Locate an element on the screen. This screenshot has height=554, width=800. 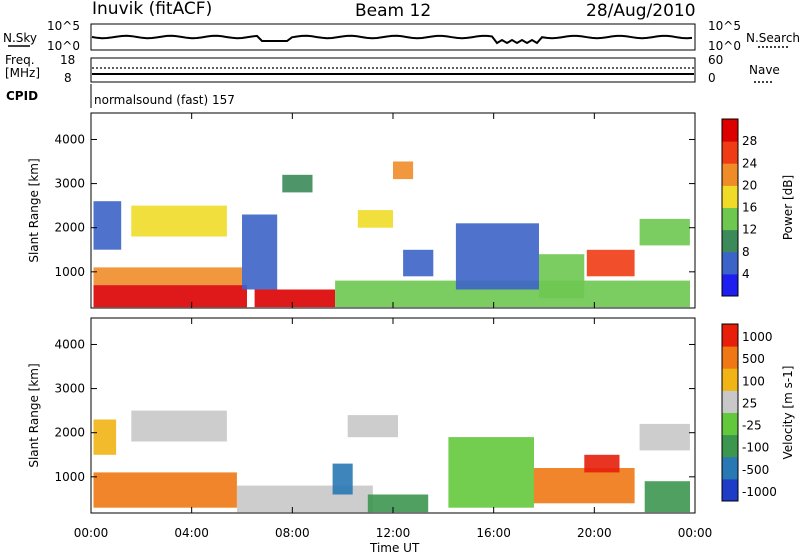
y-axis-label: Slant Range [km] is located at coordinates (34, 415).